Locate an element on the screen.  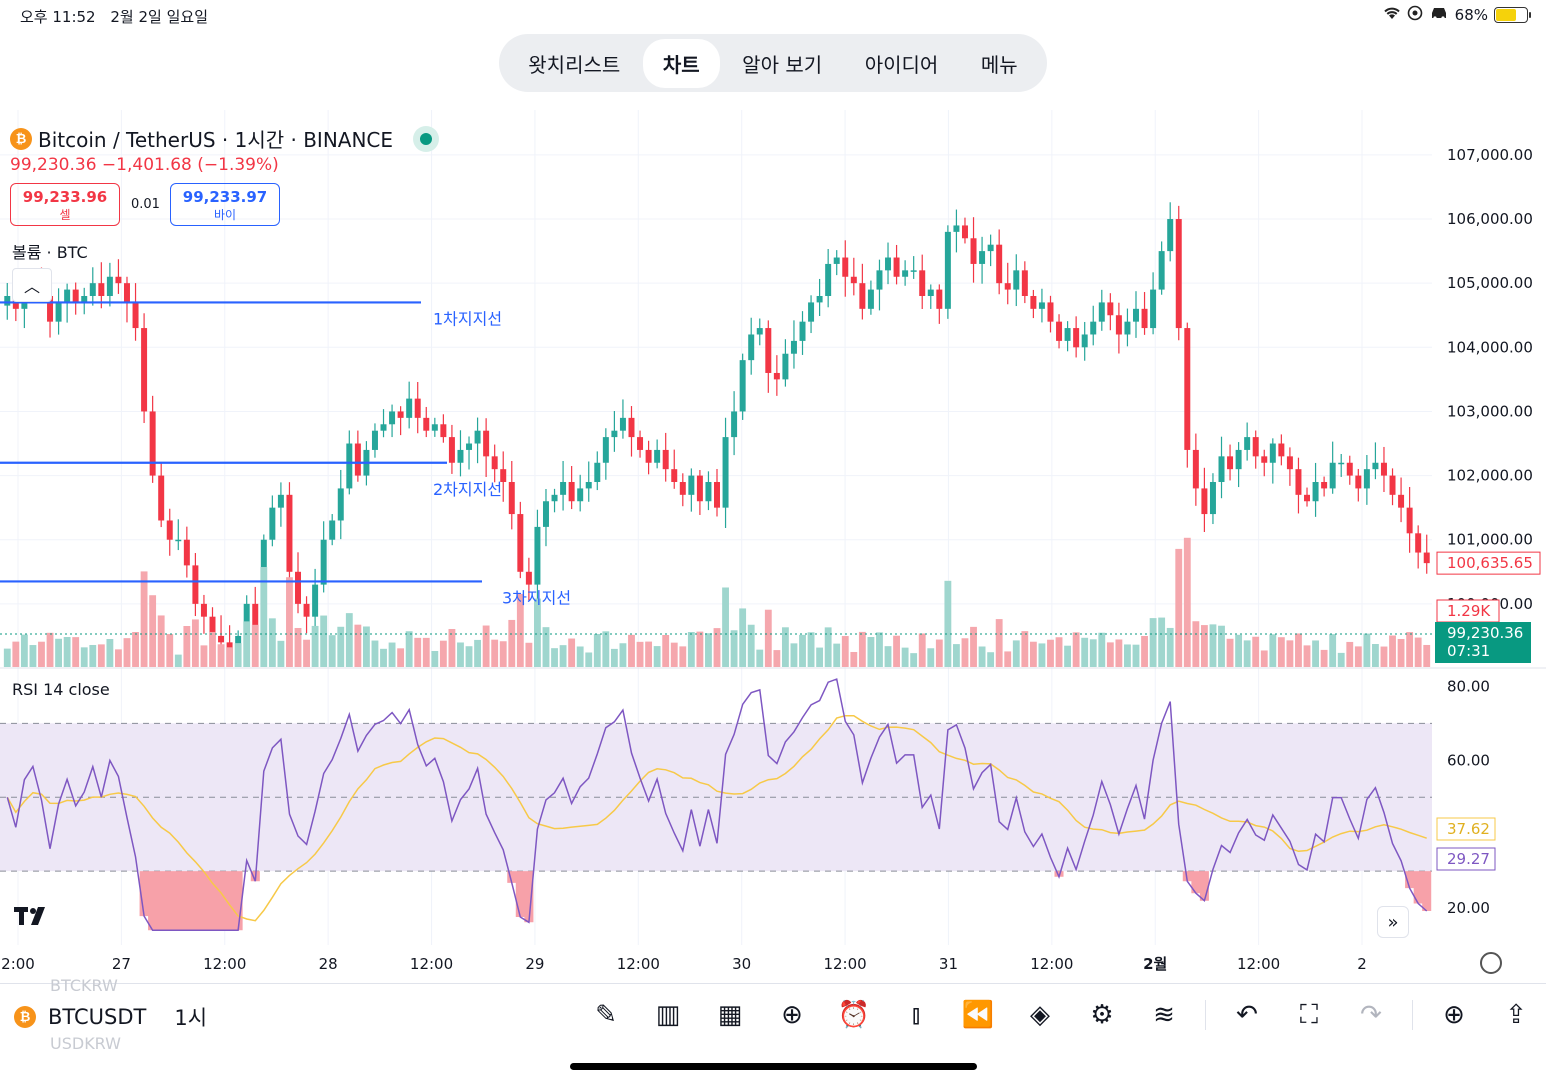
rsi-ma-tag is located at coordinates (1466, 829).